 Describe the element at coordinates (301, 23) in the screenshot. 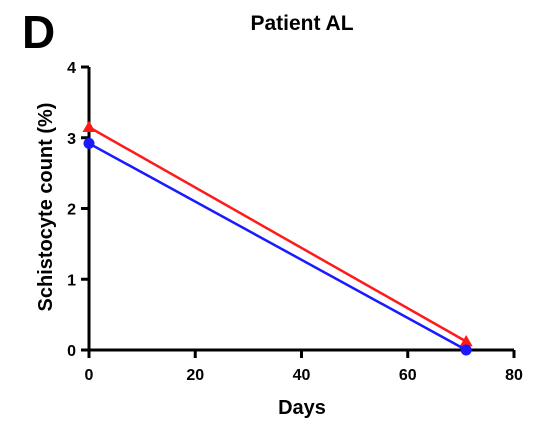

I see `chart-title: Patient AL` at that location.